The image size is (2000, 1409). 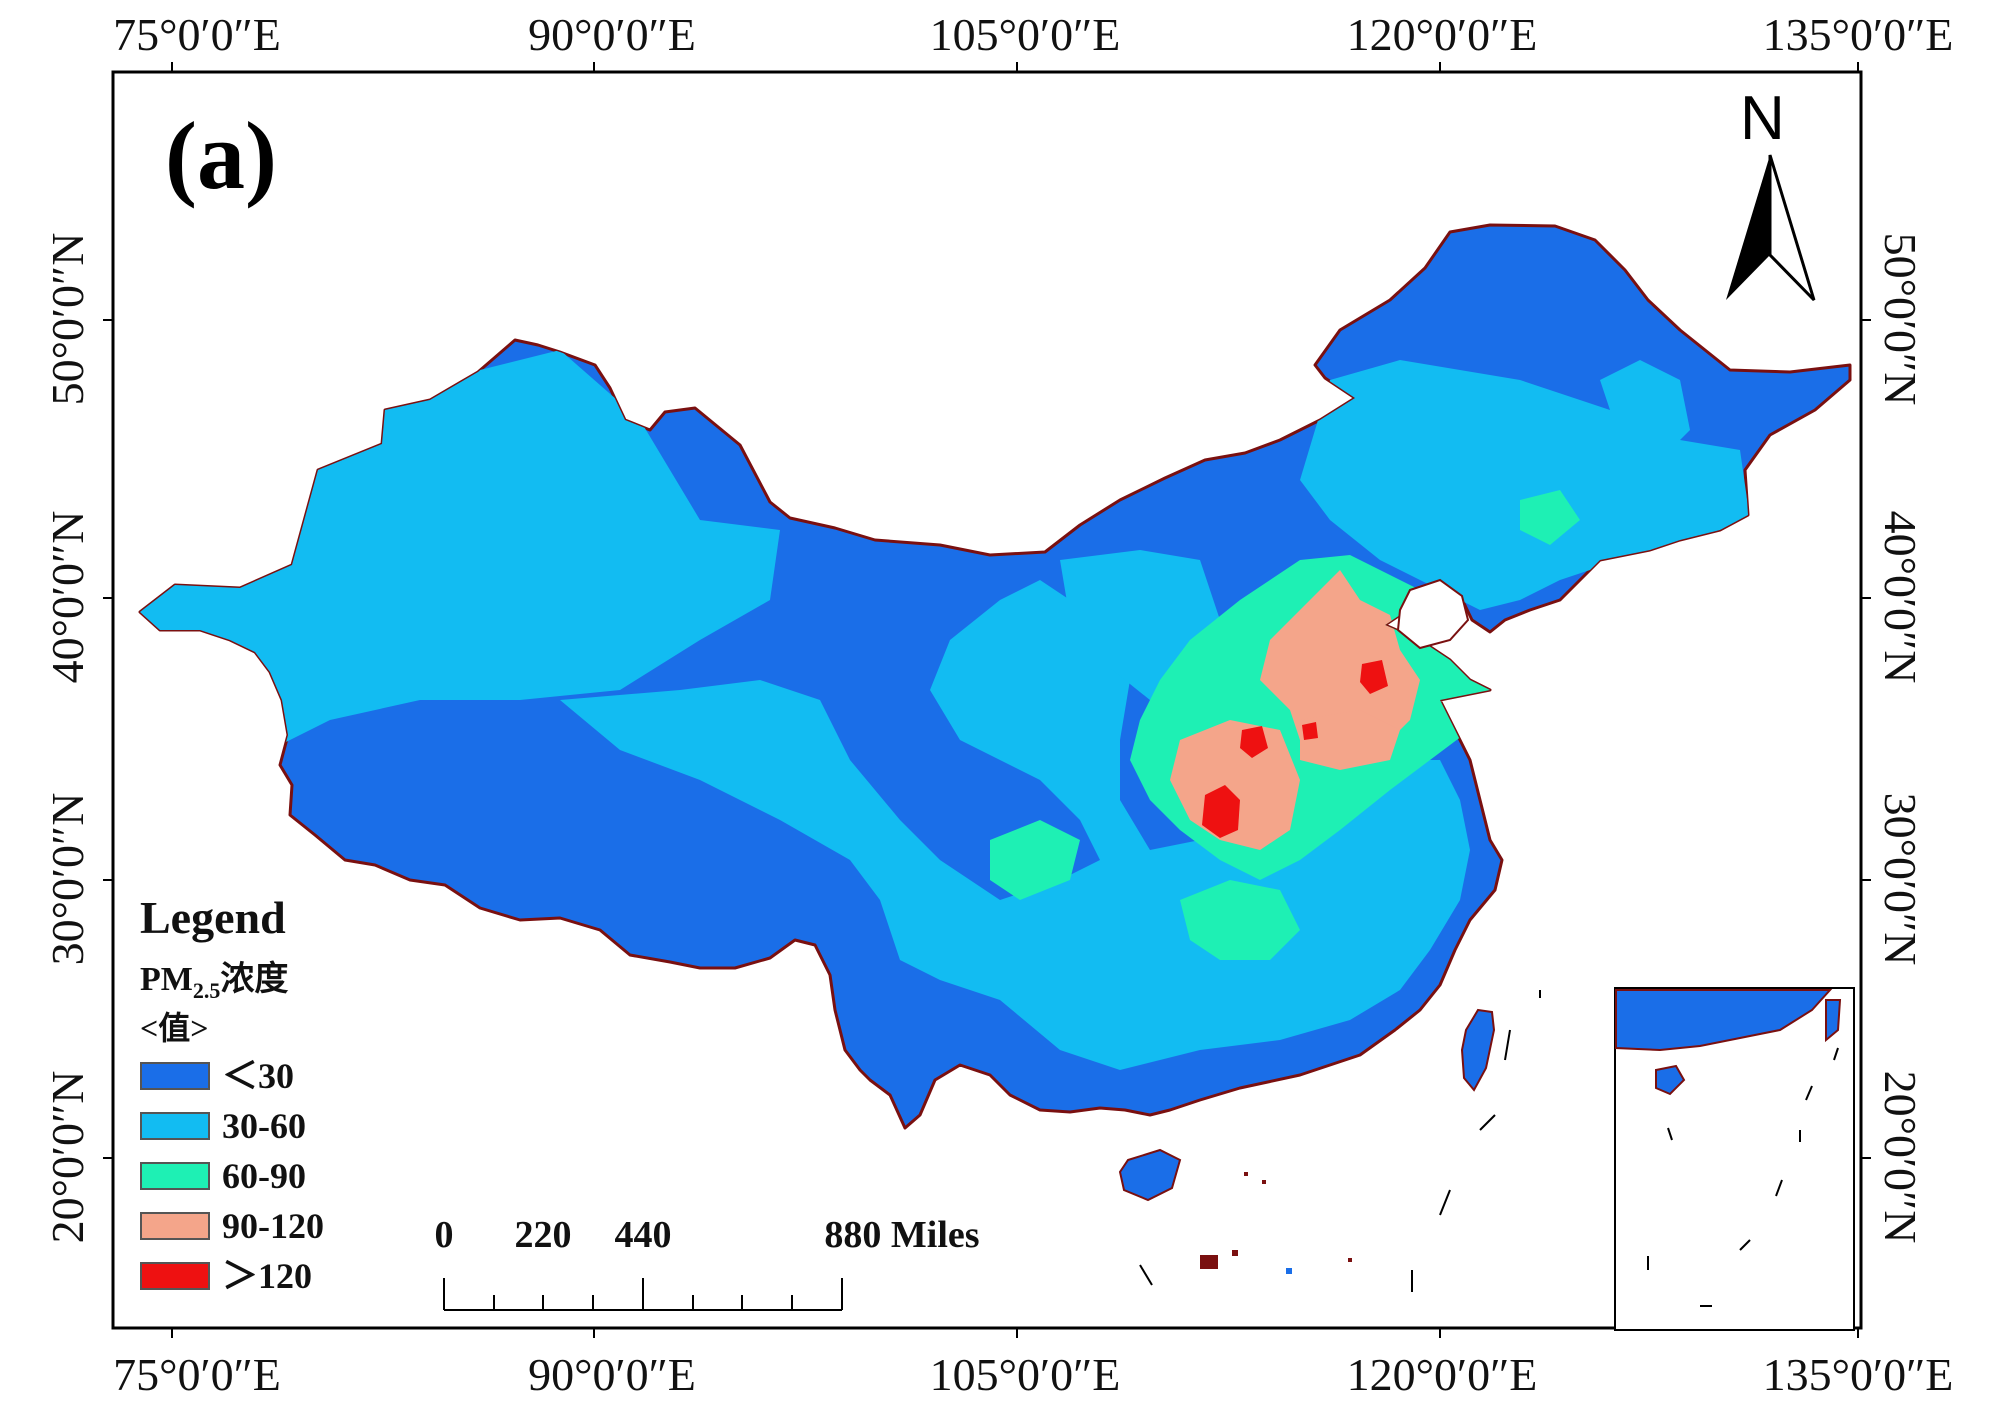 What do you see at coordinates (543, 1235) in the screenshot?
I see `scale-label: 220` at bounding box center [543, 1235].